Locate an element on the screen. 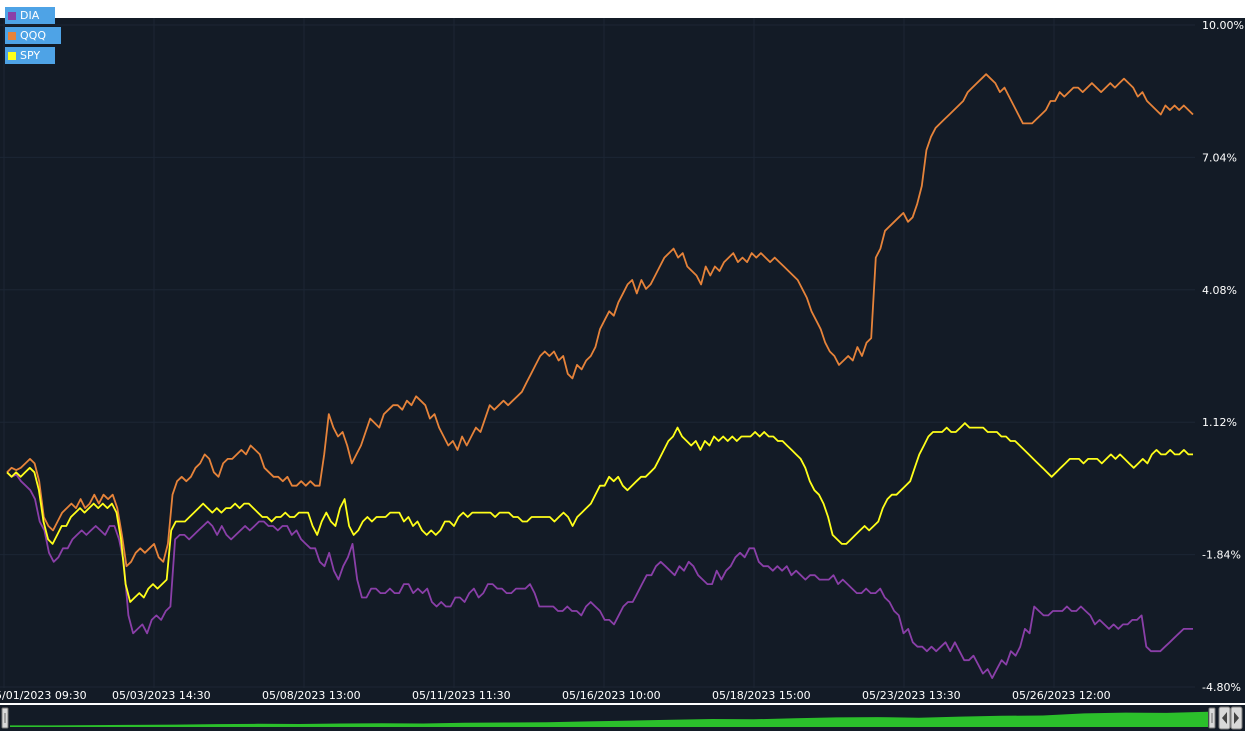 The height and width of the screenshot is (735, 1245). legend-item-dia: DIA is located at coordinates (30, 15).